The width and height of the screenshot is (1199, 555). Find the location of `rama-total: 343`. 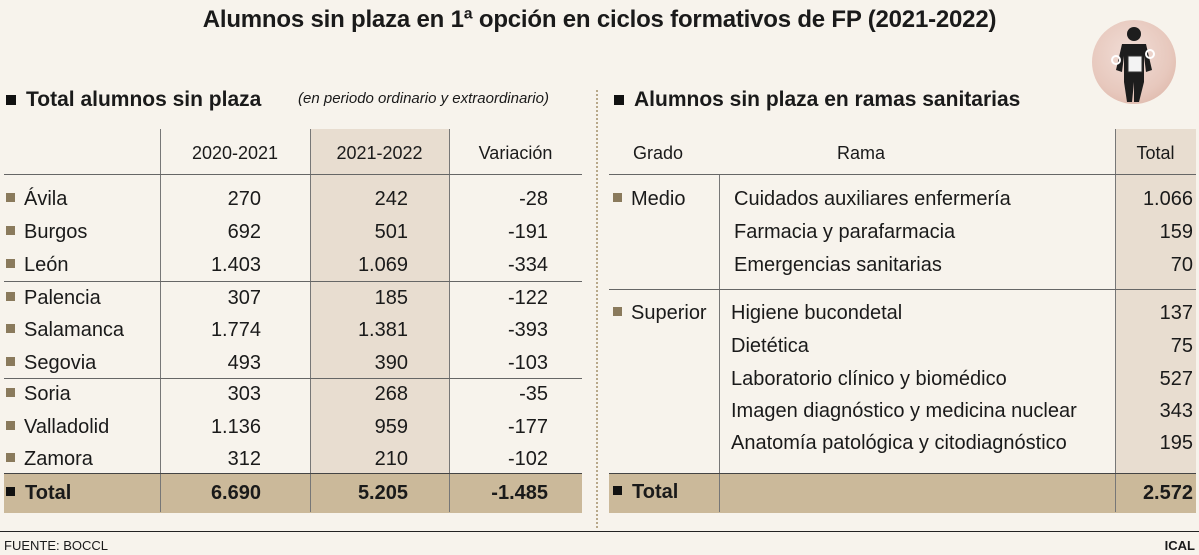

rama-total: 343 is located at coordinates (1176, 411).